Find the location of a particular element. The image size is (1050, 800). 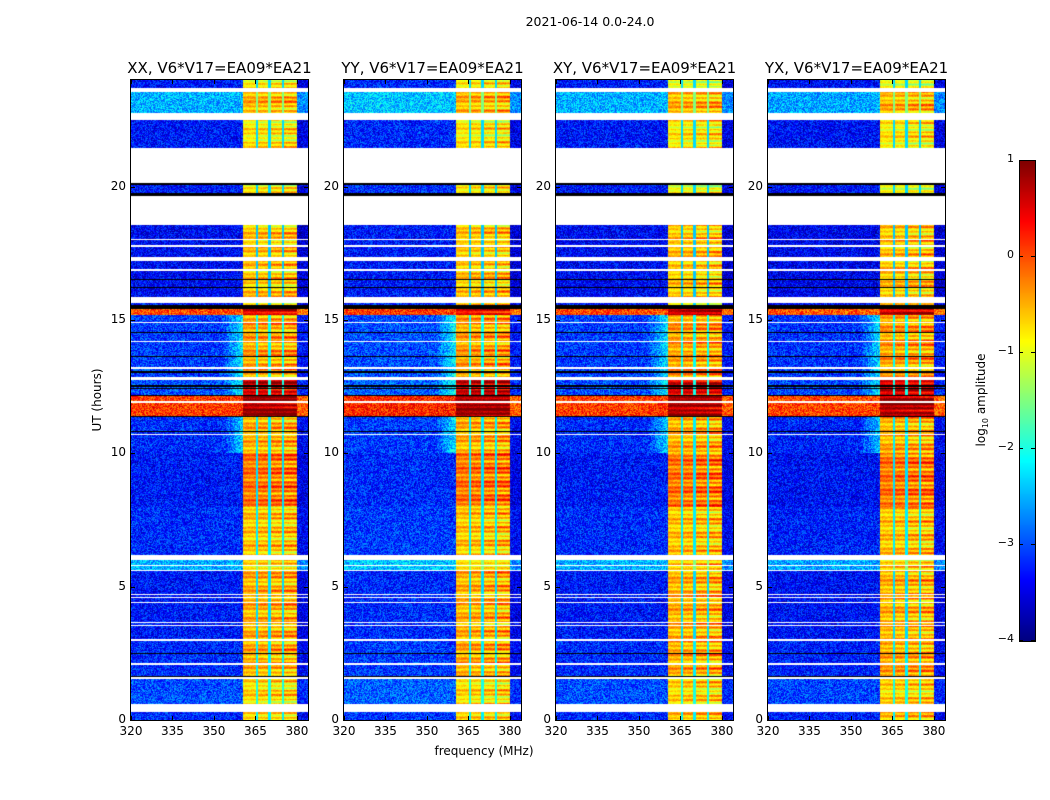

panel-title: XY, V6*V17=EA09*EA21 is located at coordinates (644, 68).